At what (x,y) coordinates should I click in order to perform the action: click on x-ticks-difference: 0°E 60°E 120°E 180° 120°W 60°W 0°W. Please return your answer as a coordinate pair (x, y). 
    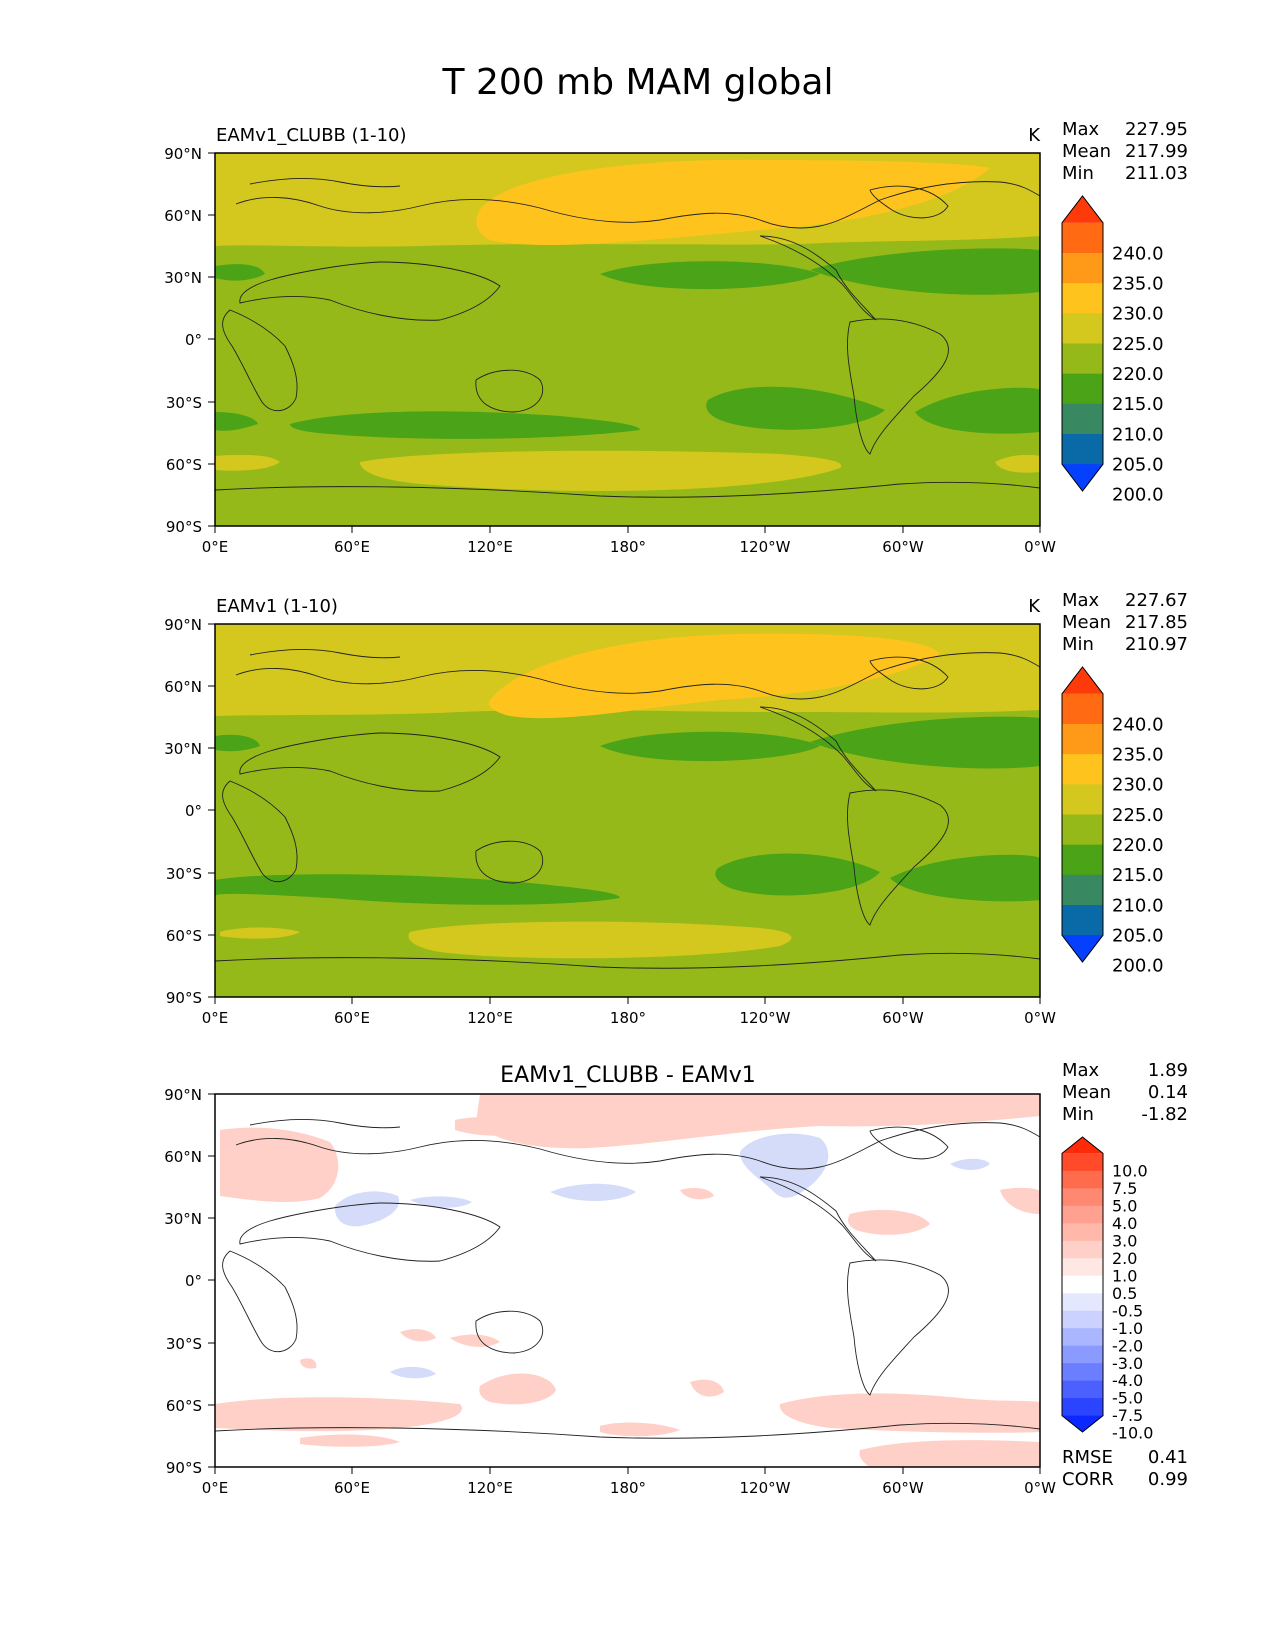
    Looking at the image, I should click on (629, 1482).